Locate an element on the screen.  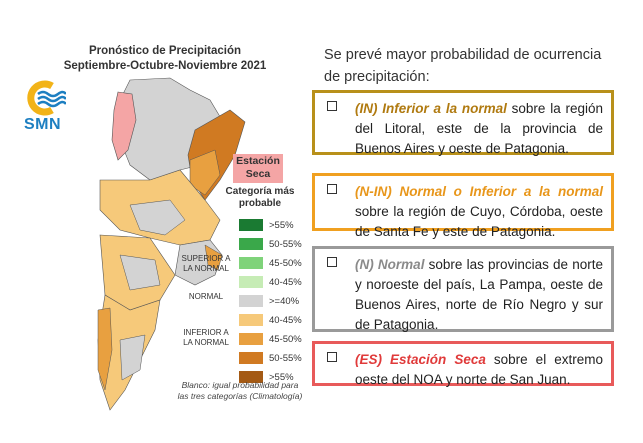
legend-title-line1: Categoría más is located at coordinates (260, 191).